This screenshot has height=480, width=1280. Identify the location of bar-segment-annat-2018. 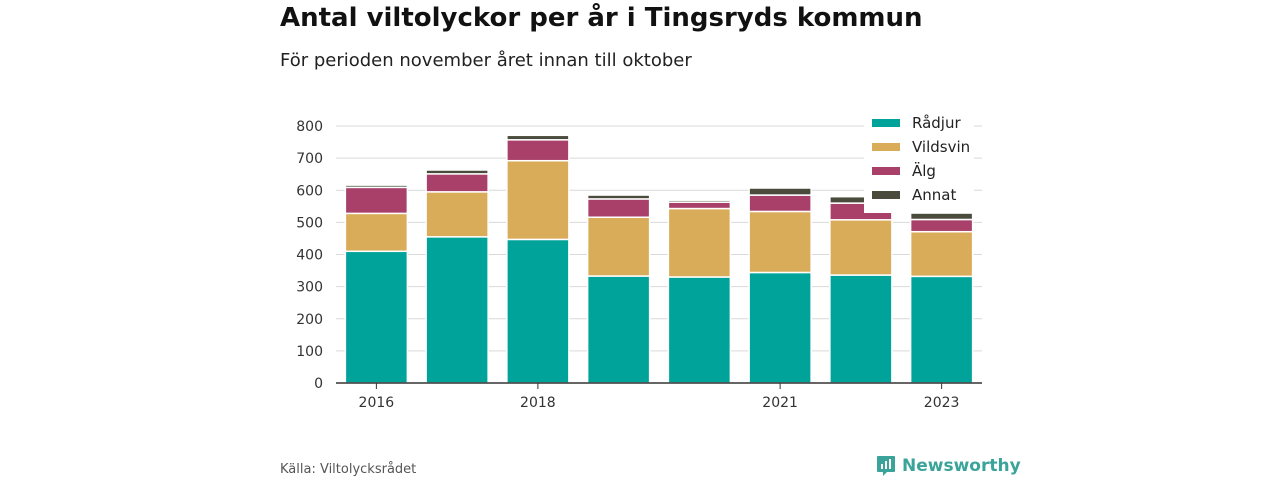
(538, 137).